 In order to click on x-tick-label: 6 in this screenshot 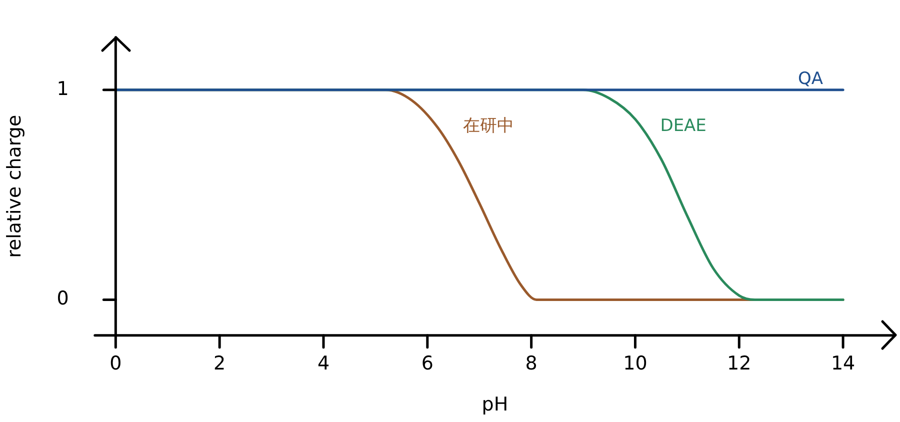, I will do `click(427, 363)`.